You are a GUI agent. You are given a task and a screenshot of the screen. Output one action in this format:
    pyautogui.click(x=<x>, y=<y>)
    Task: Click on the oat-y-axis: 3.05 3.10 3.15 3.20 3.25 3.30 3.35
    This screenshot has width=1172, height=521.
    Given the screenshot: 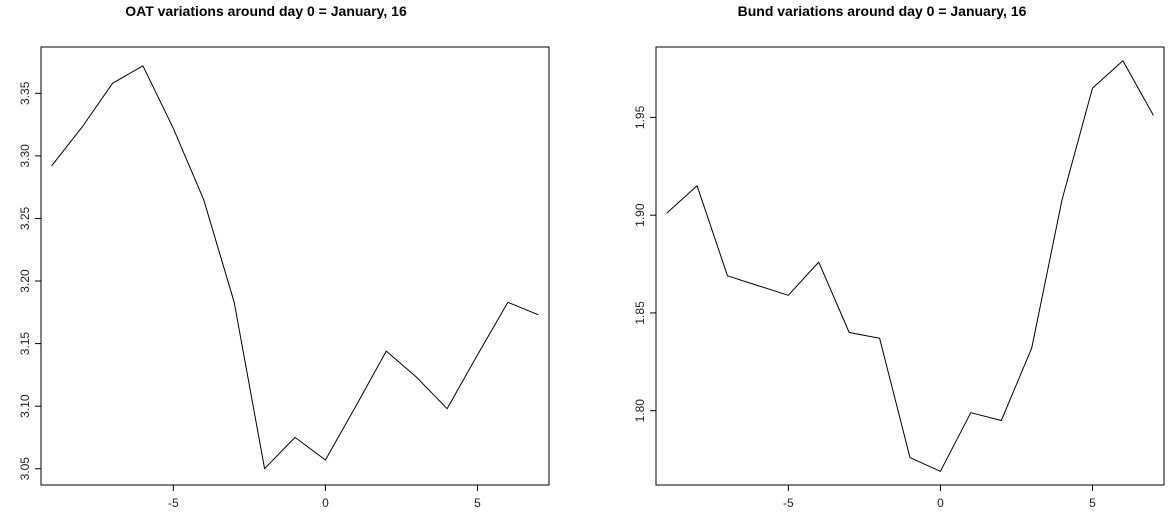 What is the action you would take?
    pyautogui.click(x=29, y=280)
    